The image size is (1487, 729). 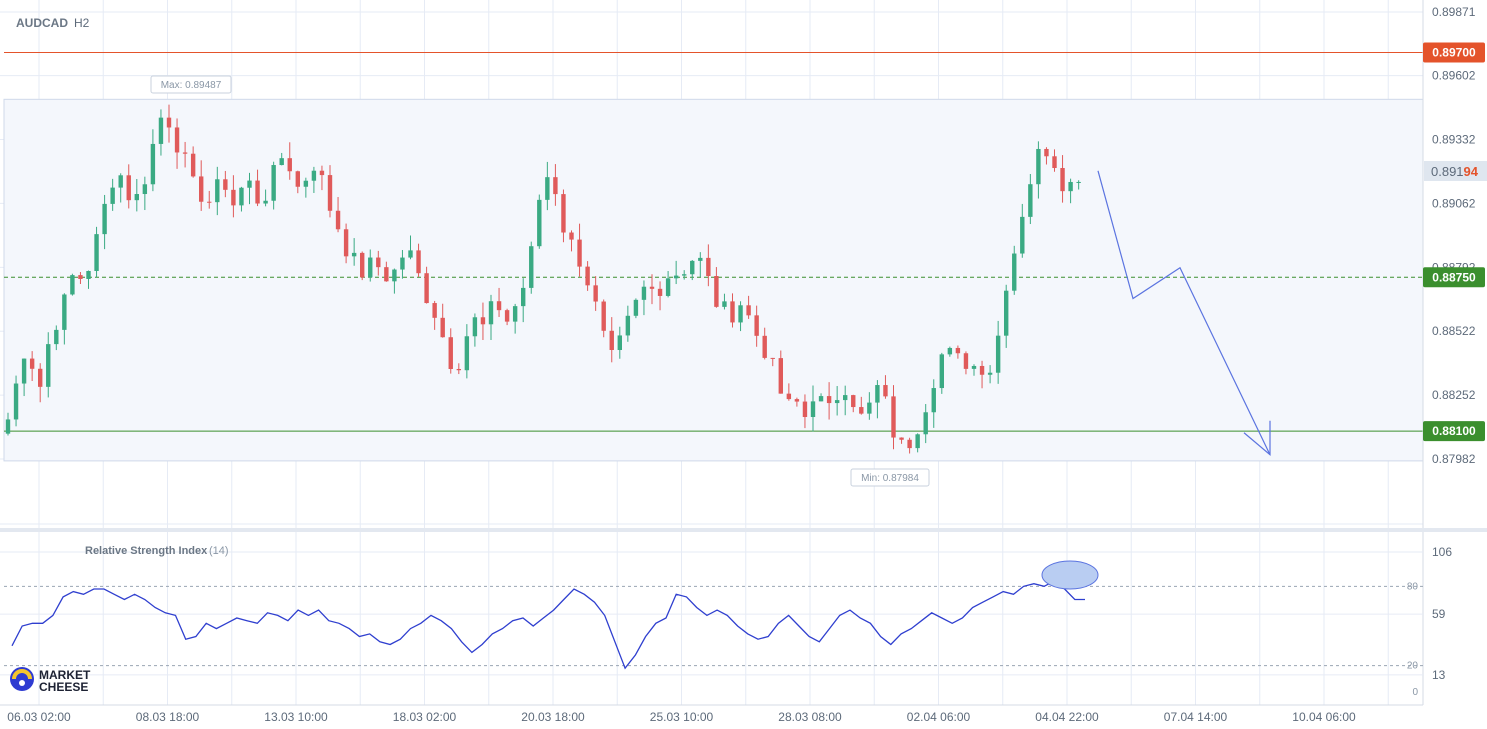 I want to click on rsi-title: Relative Strength Index, so click(x=146, y=551).